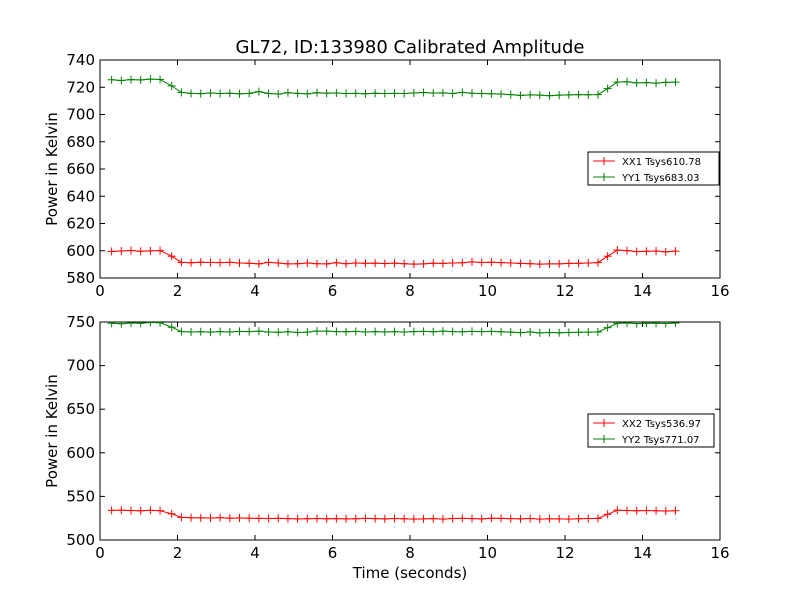 The width and height of the screenshot is (800, 604). I want to click on y-tick-label: 700, so click(80, 366).